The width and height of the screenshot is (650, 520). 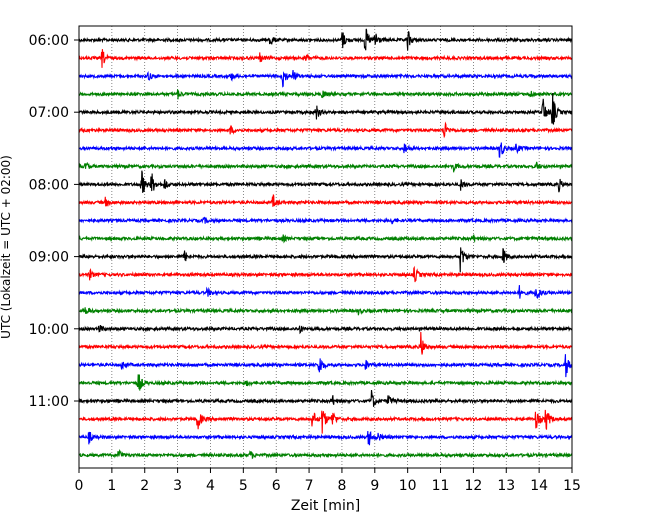 What do you see at coordinates (49, 113) in the screenshot?
I see `y-tick-label-07:00: 07:00` at bounding box center [49, 113].